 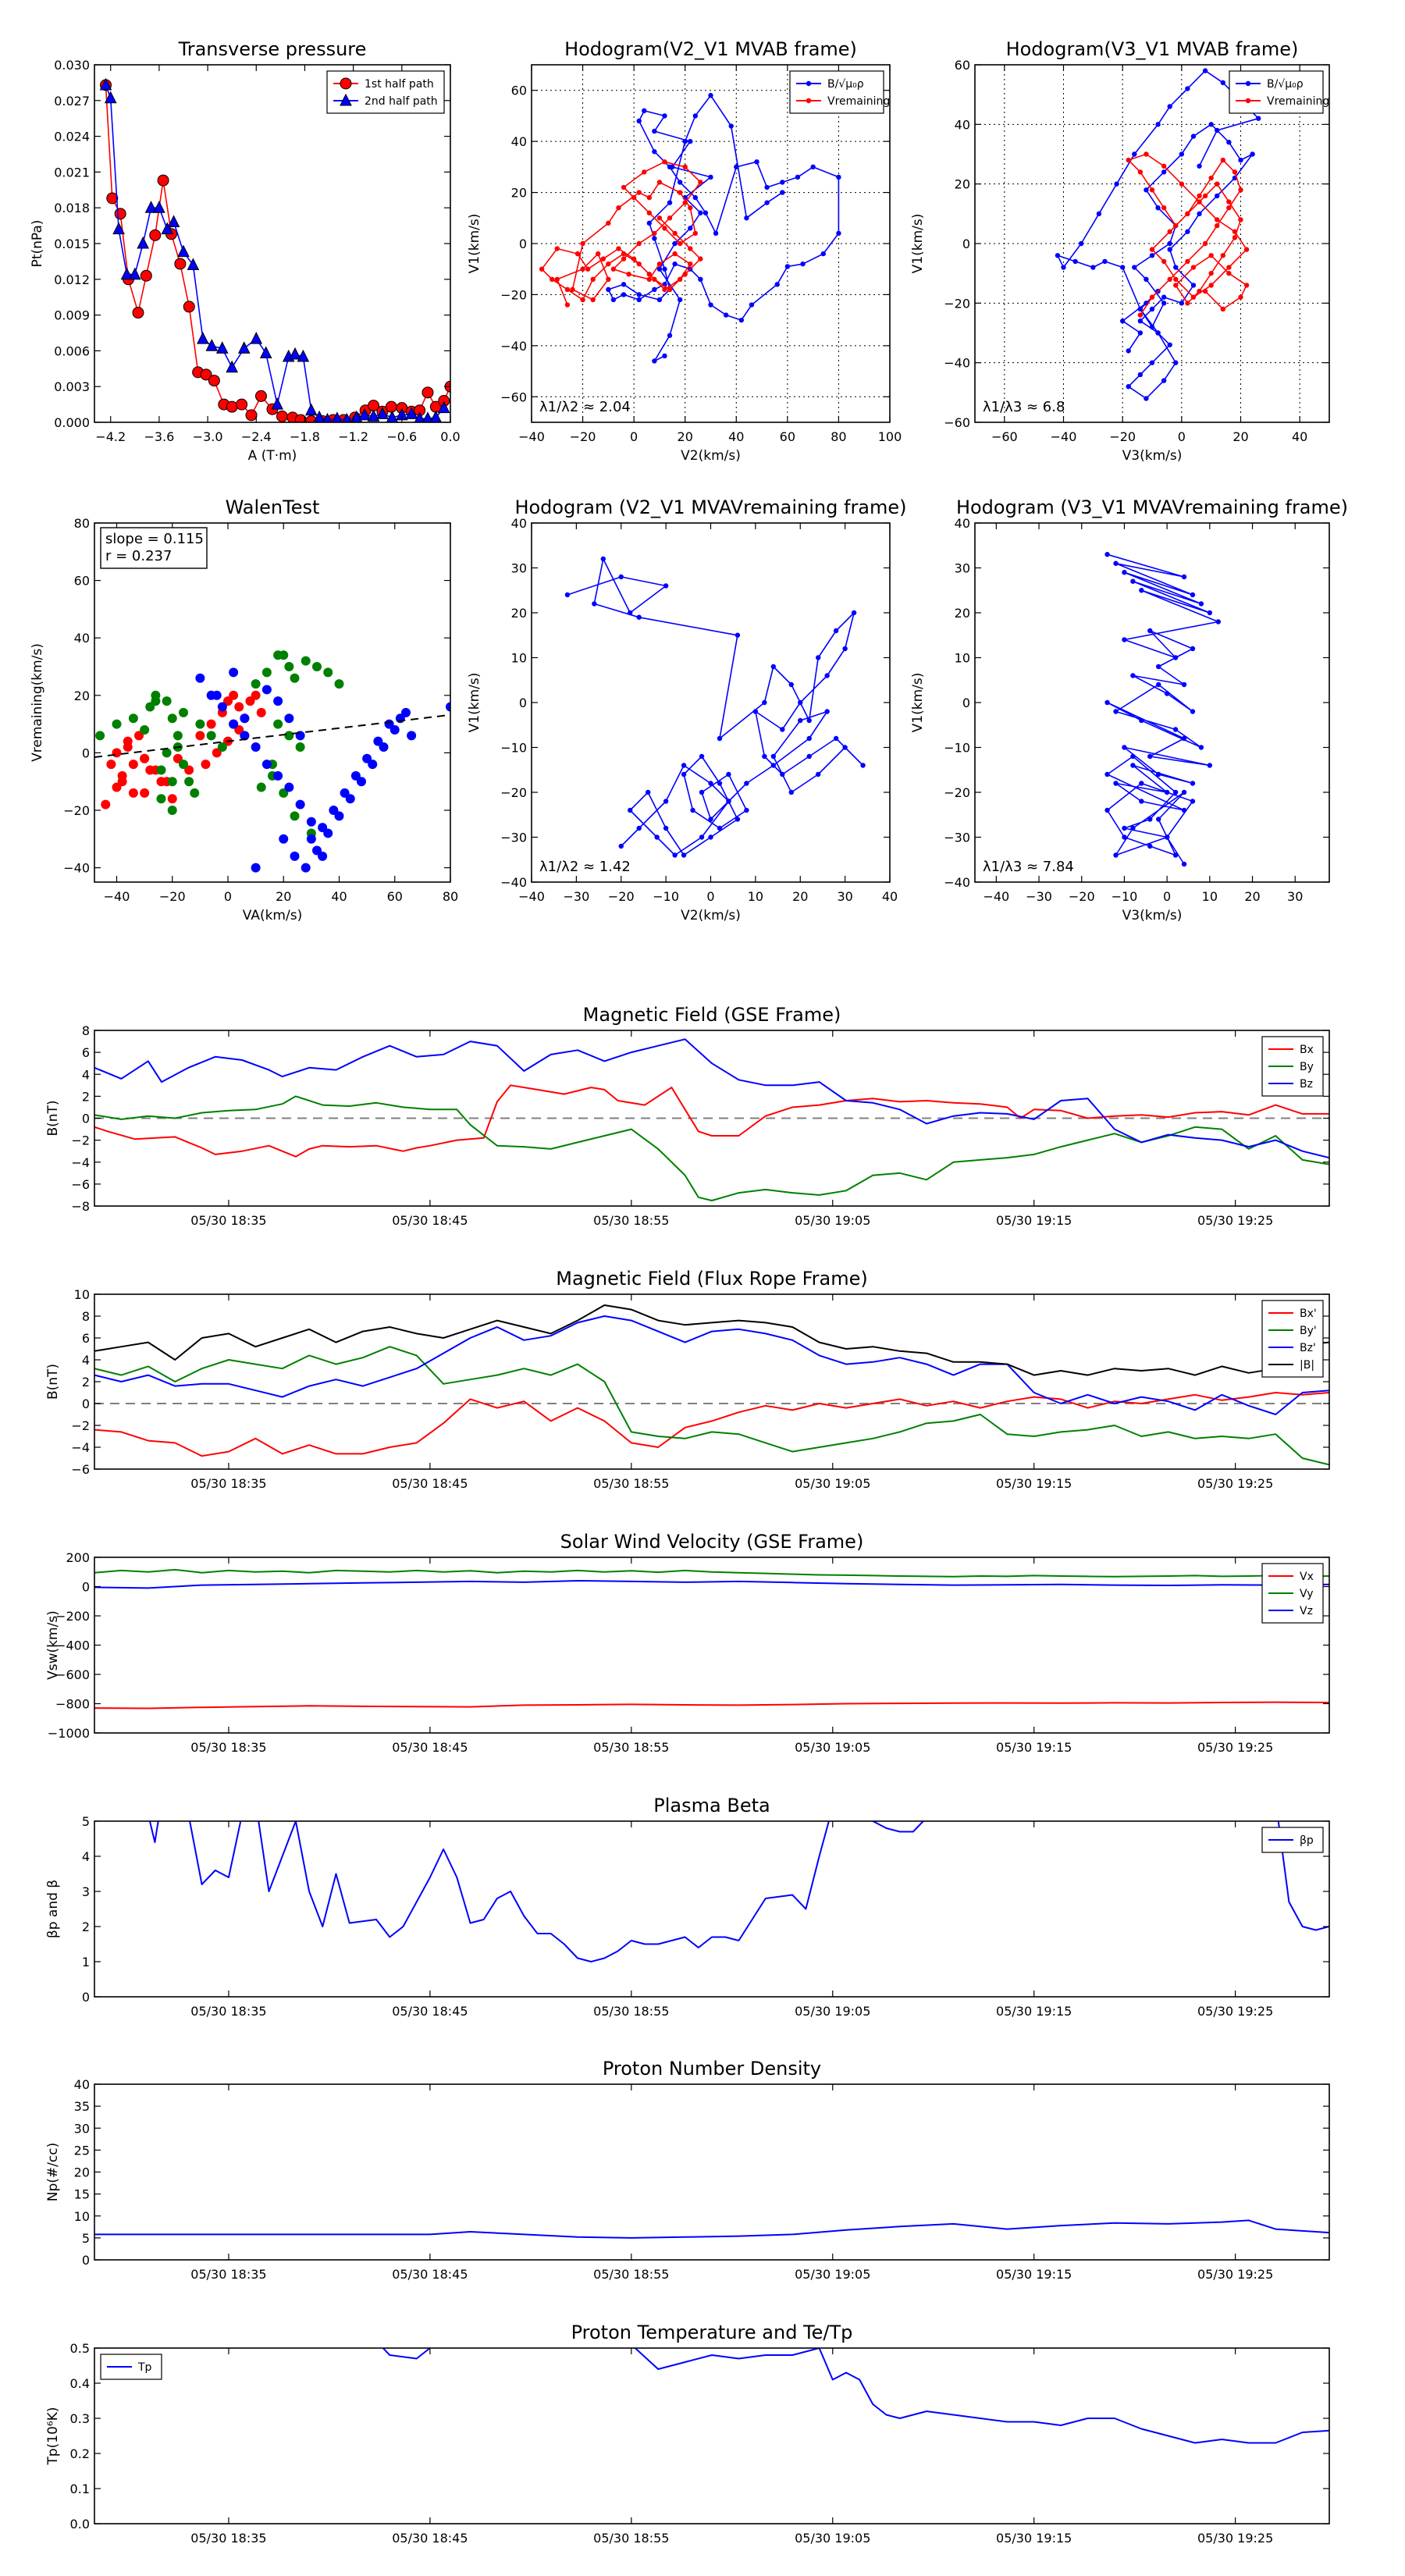 What do you see at coordinates (1034, 1747) in the screenshot?
I see `x-tick-label: 05/30 19:15` at bounding box center [1034, 1747].